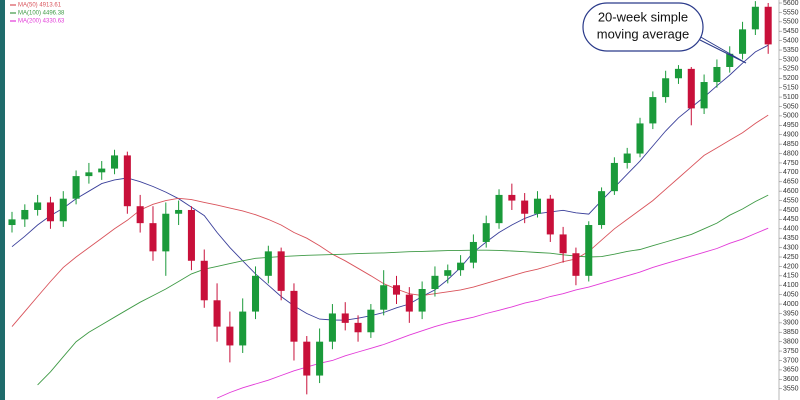 Image resolution: width=800 pixels, height=400 pixels. What do you see at coordinates (791, 135) in the screenshot?
I see `y-tick-label: 4900` at bounding box center [791, 135].